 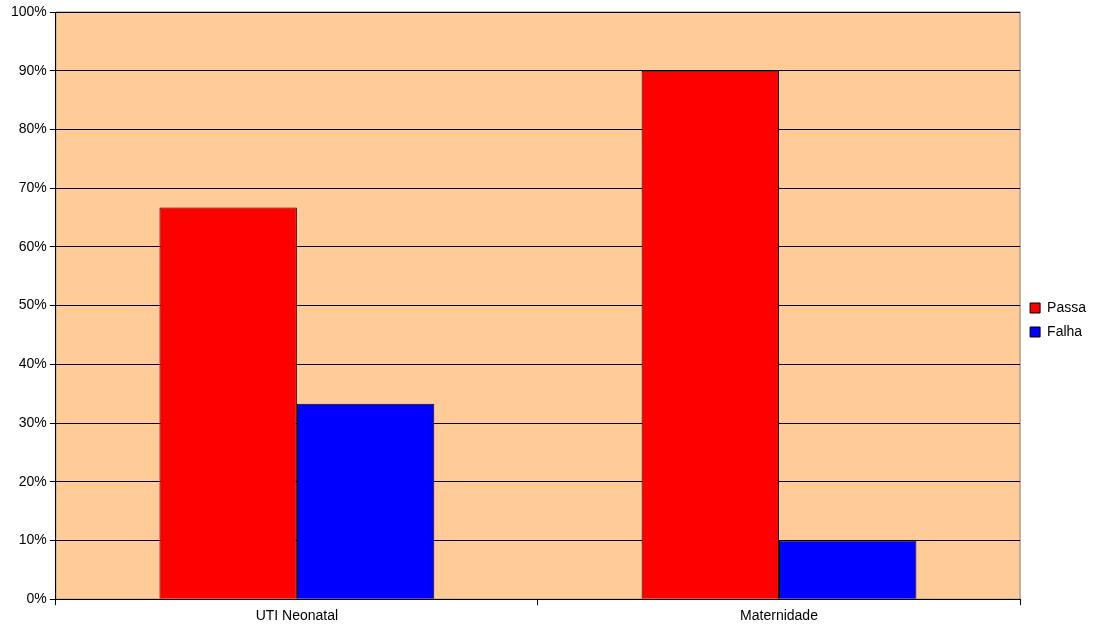 I want to click on y-tick-label: 60%, so click(x=32, y=245).